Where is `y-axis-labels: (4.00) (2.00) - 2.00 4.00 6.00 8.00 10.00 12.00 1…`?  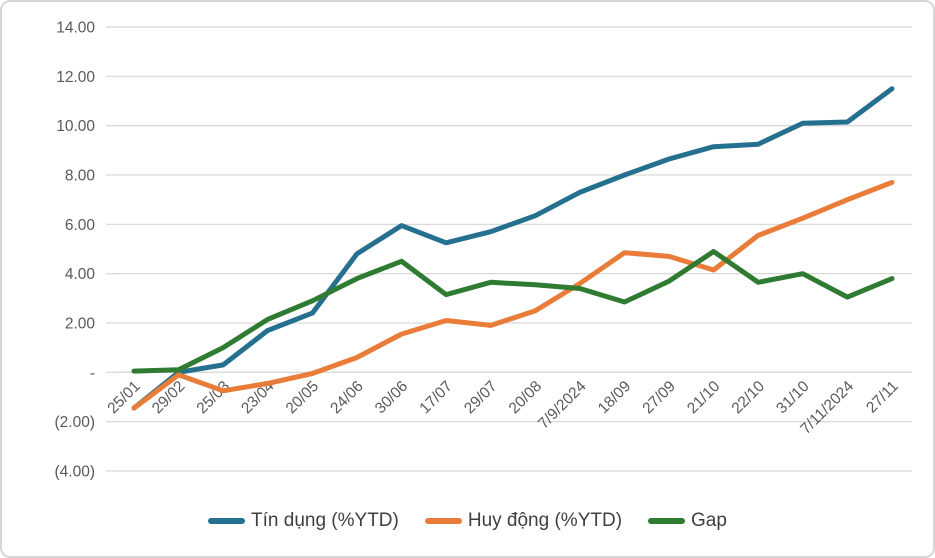 y-axis-labels: (4.00) (2.00) - 2.00 4.00 6.00 8.00 10.00 12.00 1… is located at coordinates (75, 250).